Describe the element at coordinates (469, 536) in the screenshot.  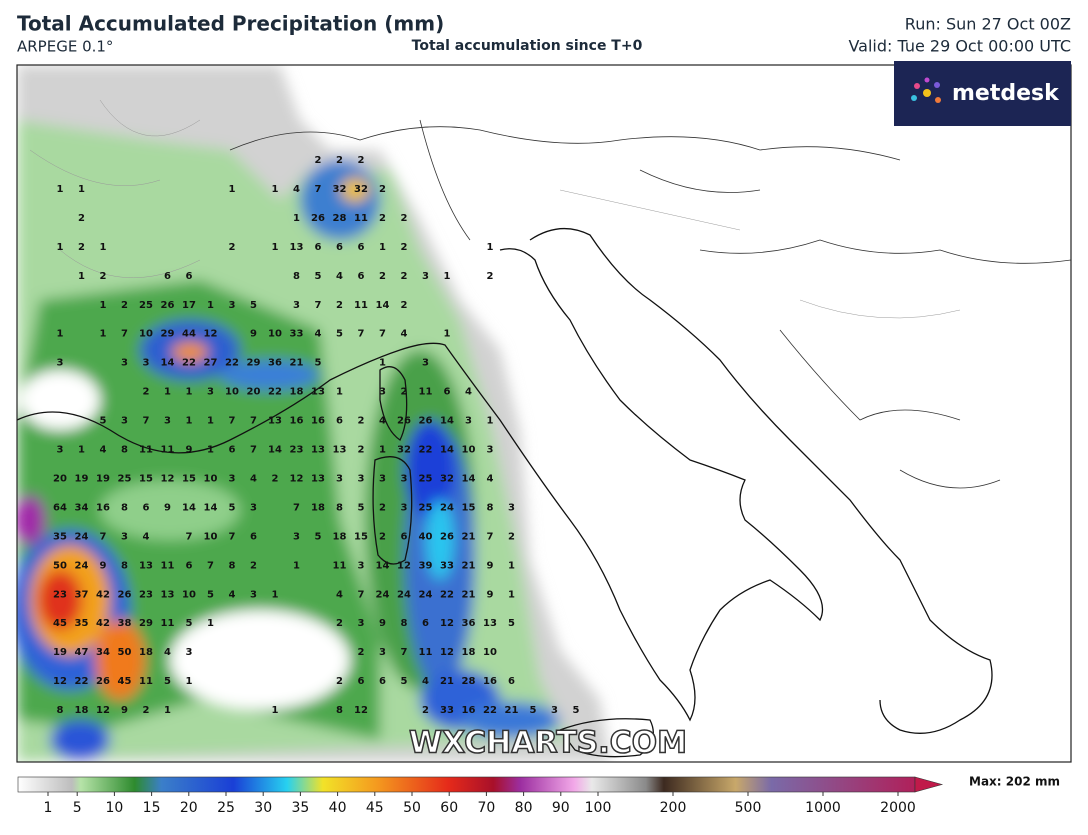
I see `precip-value: 21` at that location.